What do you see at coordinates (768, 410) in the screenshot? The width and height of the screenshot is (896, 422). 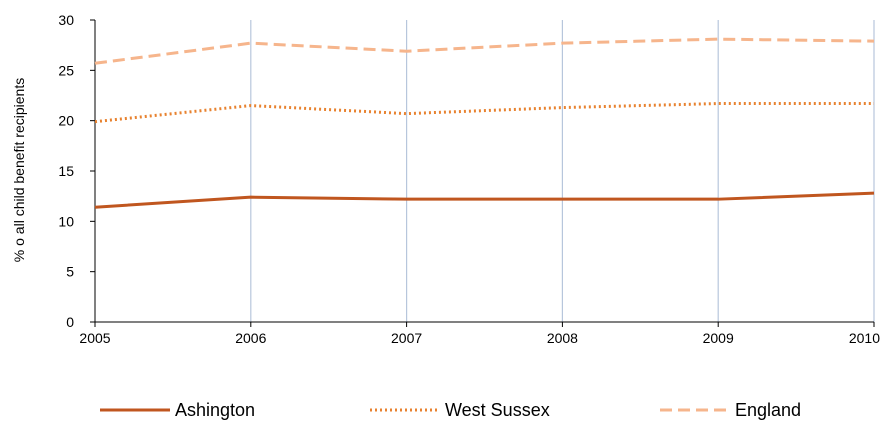 I see `legend-label: England` at bounding box center [768, 410].